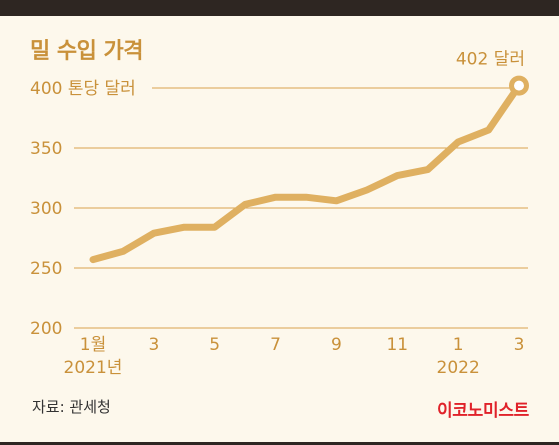  I want to click on y-tick-label: 250, so click(46, 269).